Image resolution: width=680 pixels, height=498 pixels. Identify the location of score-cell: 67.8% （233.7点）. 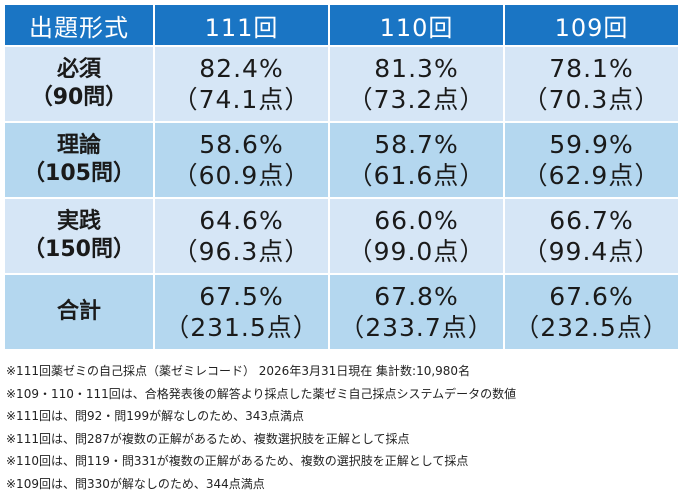
(416, 312).